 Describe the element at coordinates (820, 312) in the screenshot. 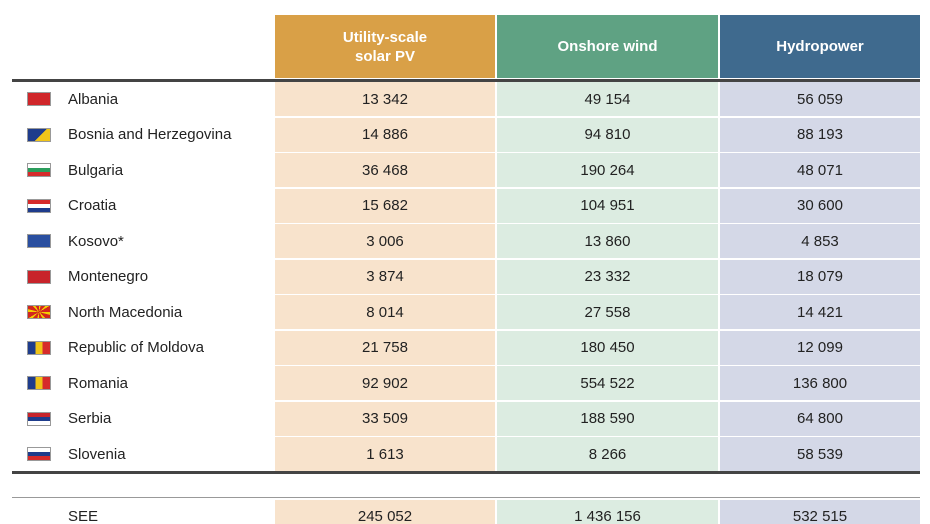

I see `value-cell: 14 421` at that location.